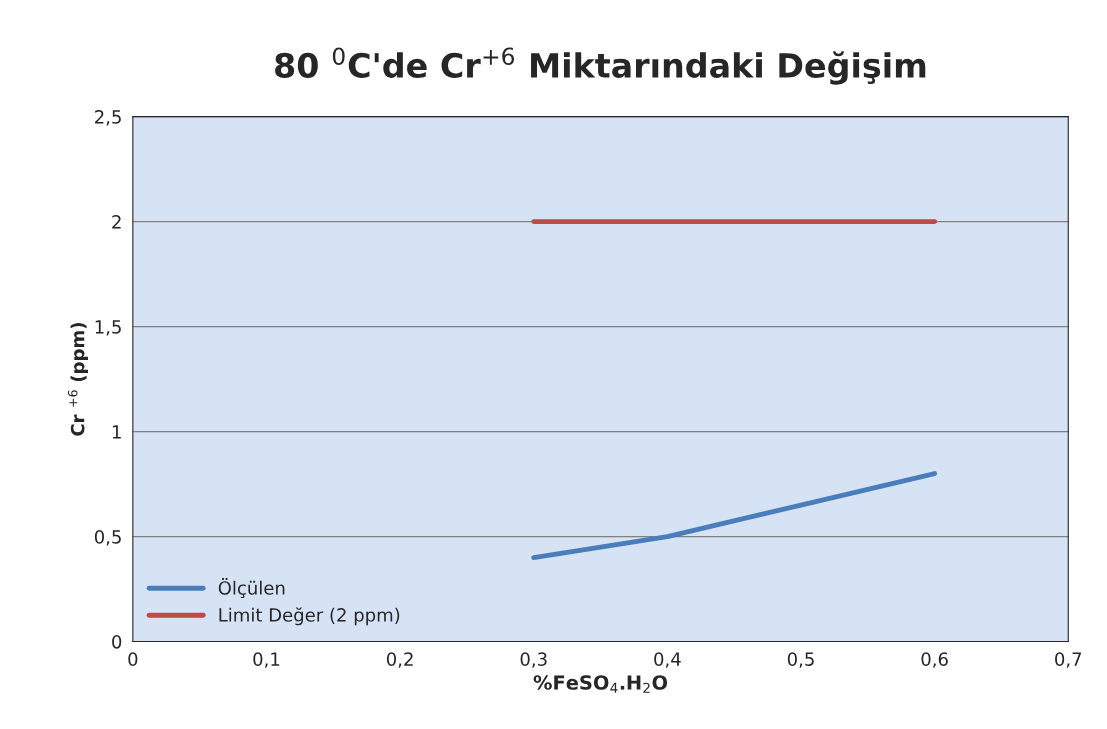  What do you see at coordinates (266, 660) in the screenshot?
I see `x-tick-label: 0,1` at bounding box center [266, 660].